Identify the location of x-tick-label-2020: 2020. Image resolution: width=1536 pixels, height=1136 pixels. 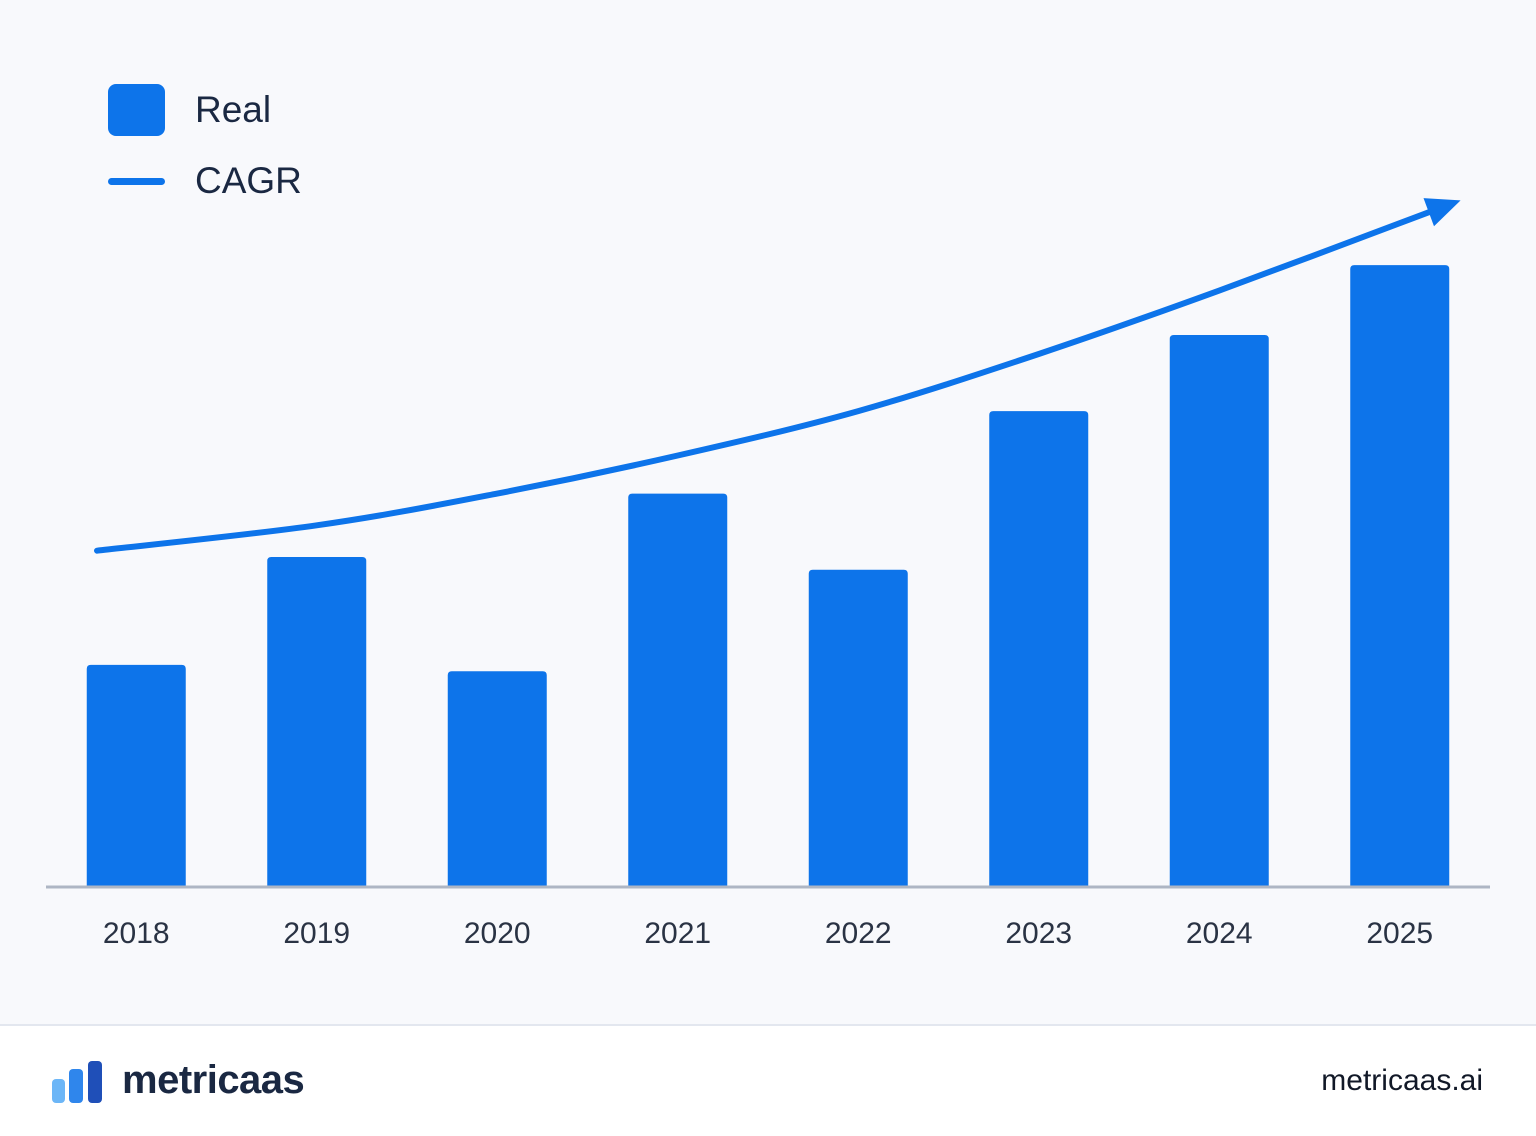
(497, 933).